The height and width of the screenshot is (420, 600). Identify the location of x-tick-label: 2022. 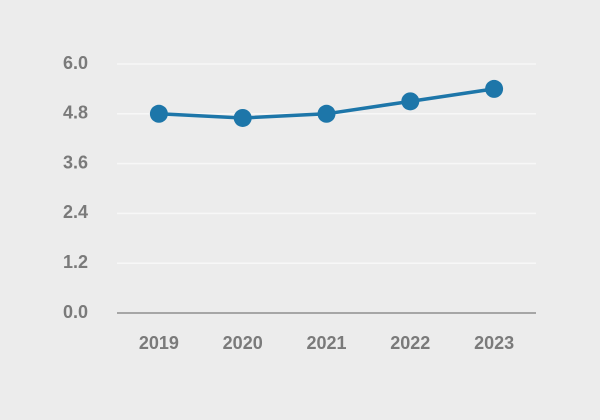
(410, 343).